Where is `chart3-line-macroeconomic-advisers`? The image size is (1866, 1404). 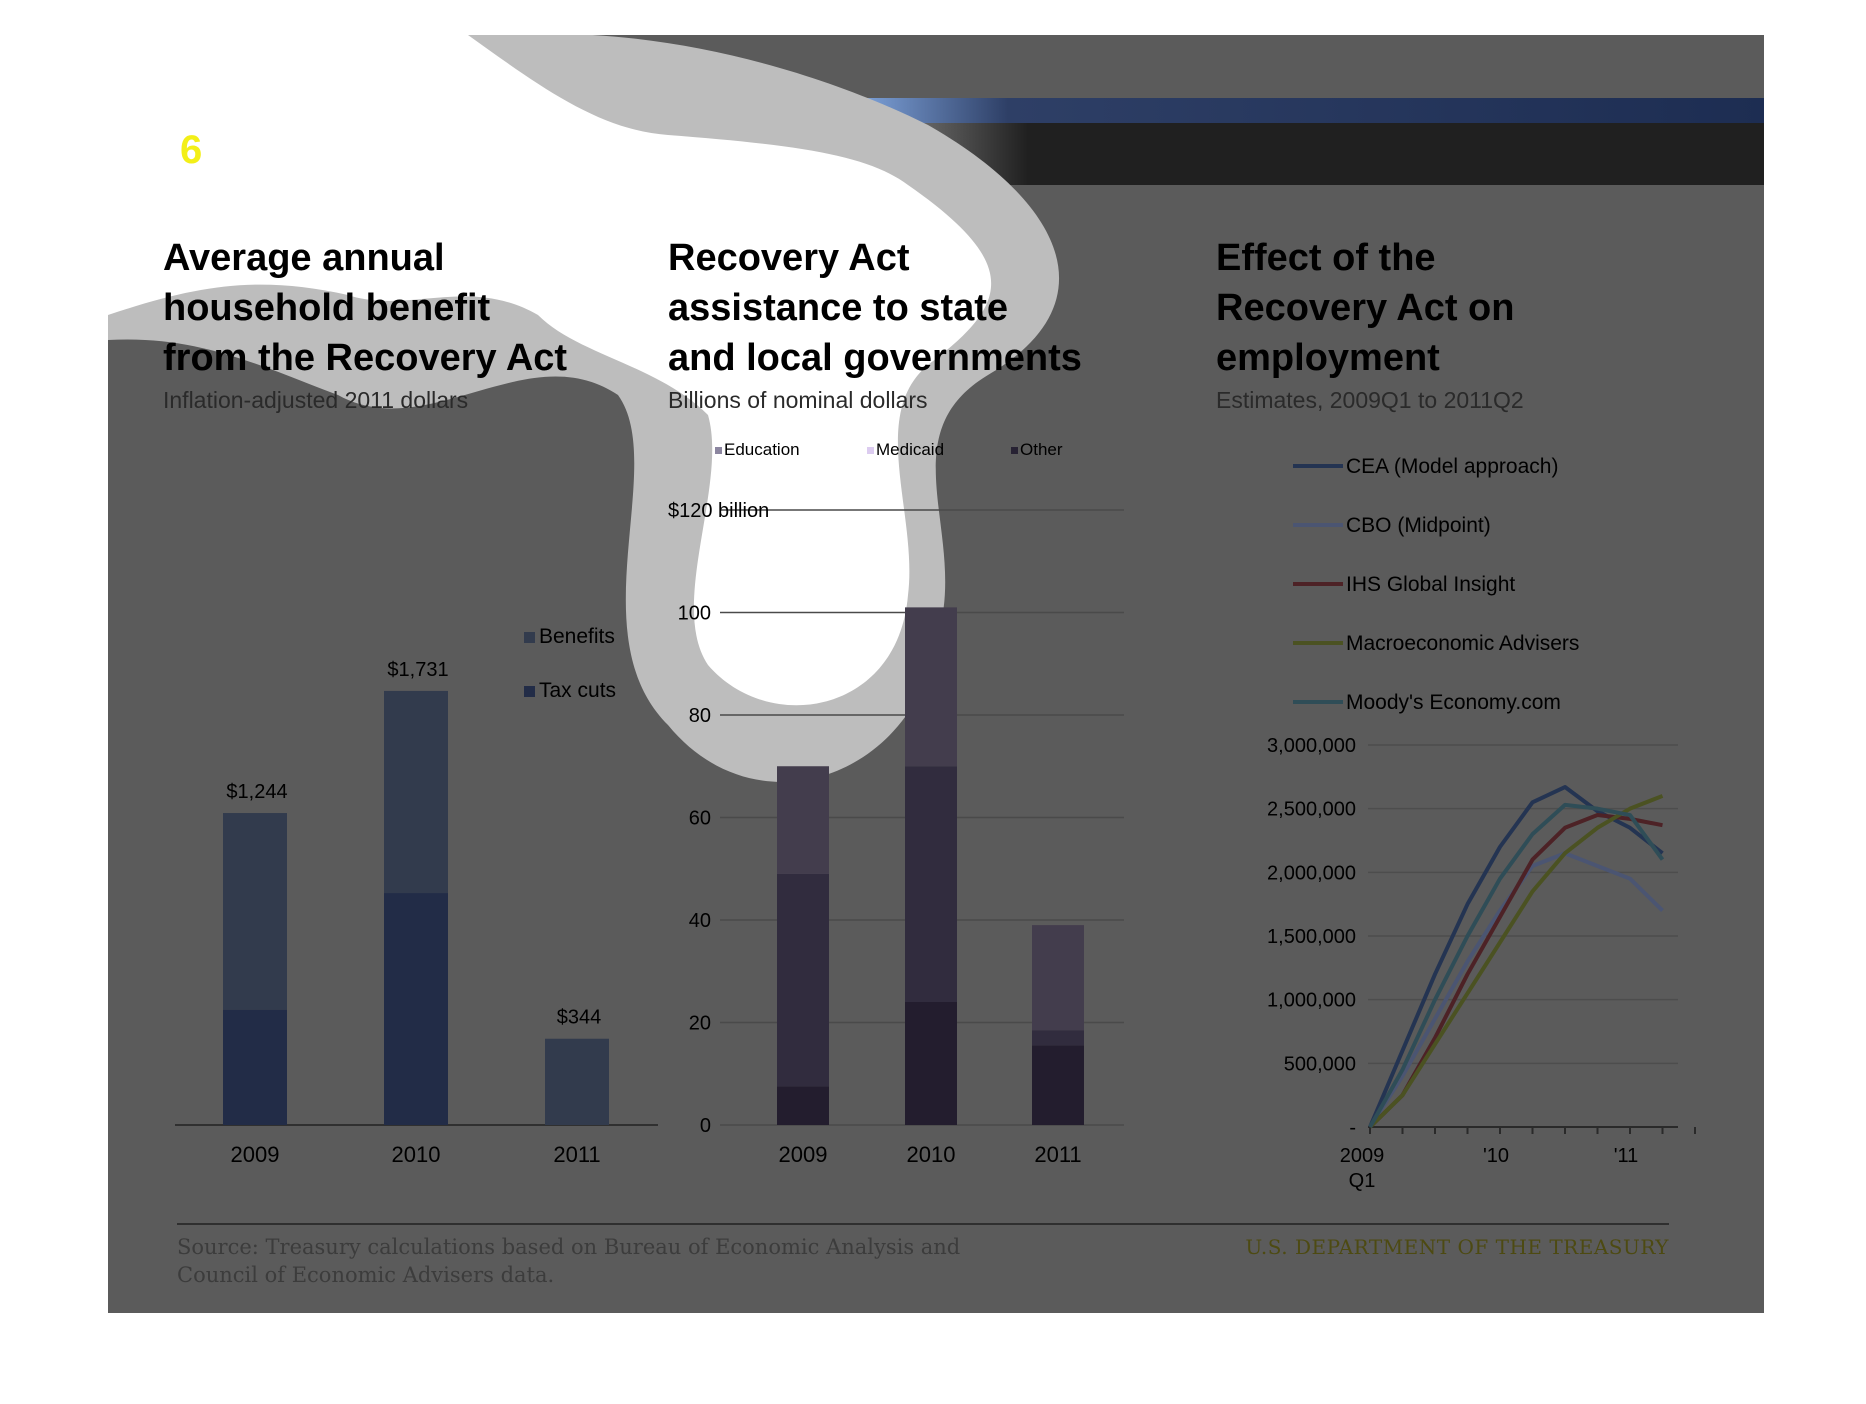 chart3-line-macroeconomic-advisers is located at coordinates (1516, 961).